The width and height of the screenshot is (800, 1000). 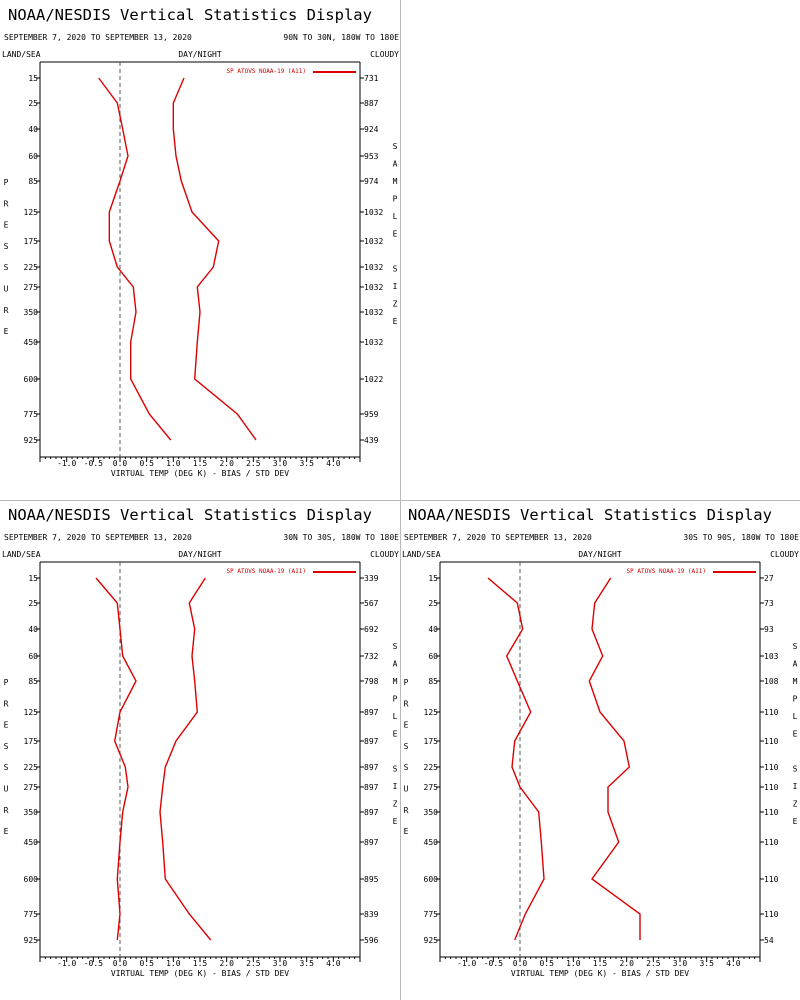 What do you see at coordinates (769, 603) in the screenshot?
I see `sample-size-label: 73` at bounding box center [769, 603].